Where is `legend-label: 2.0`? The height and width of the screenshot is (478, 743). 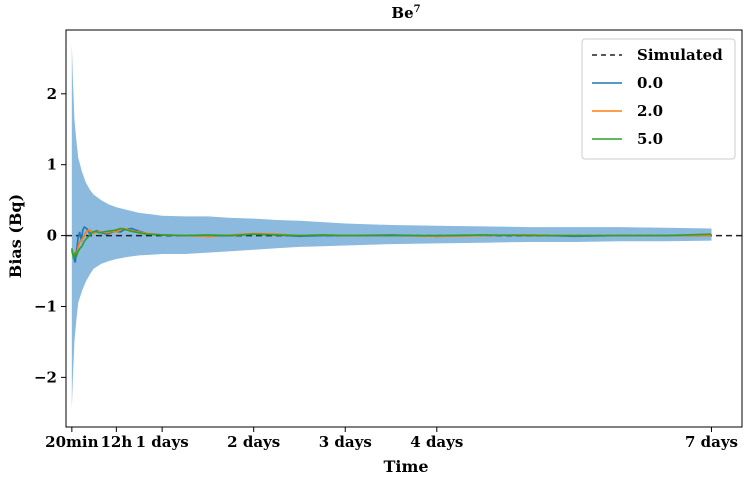
legend-label: 2.0 is located at coordinates (650, 111).